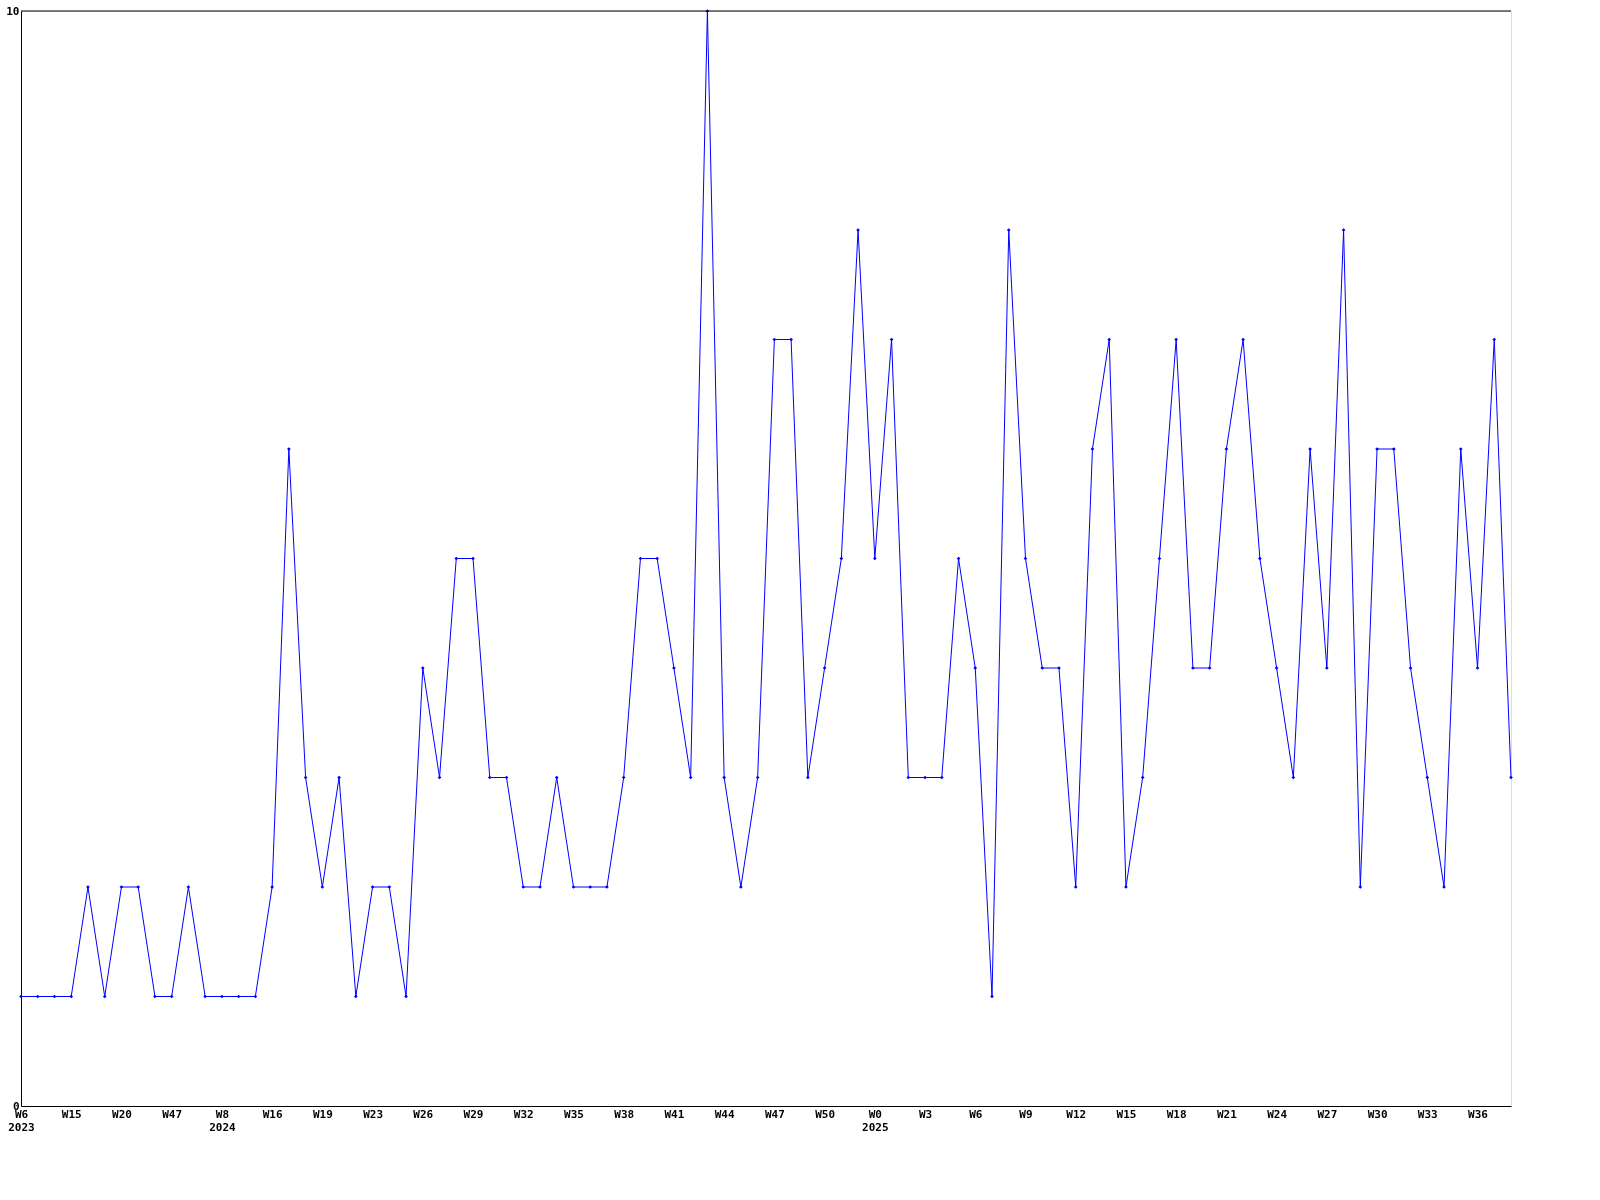 Image resolution: width=1600 pixels, height=1200 pixels. I want to click on x-tick-label: W29, so click(473, 1114).